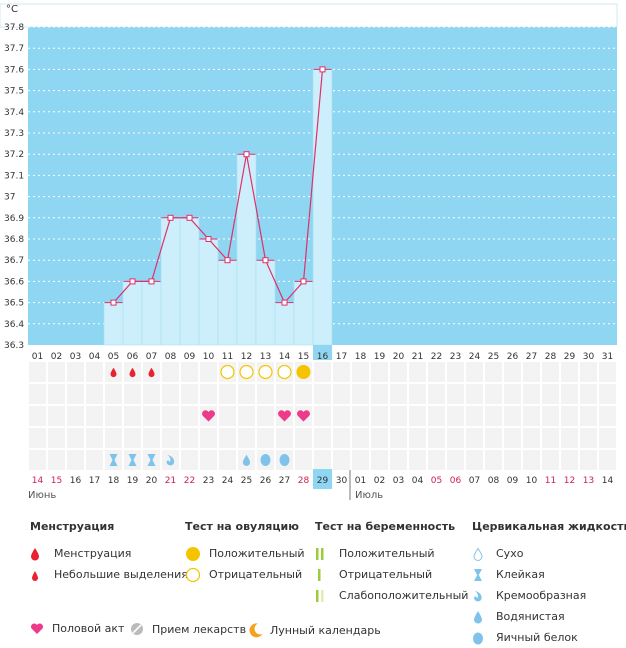  Describe the element at coordinates (549, 616) in the screenshot. I see `legend-item: Водянистая` at that location.